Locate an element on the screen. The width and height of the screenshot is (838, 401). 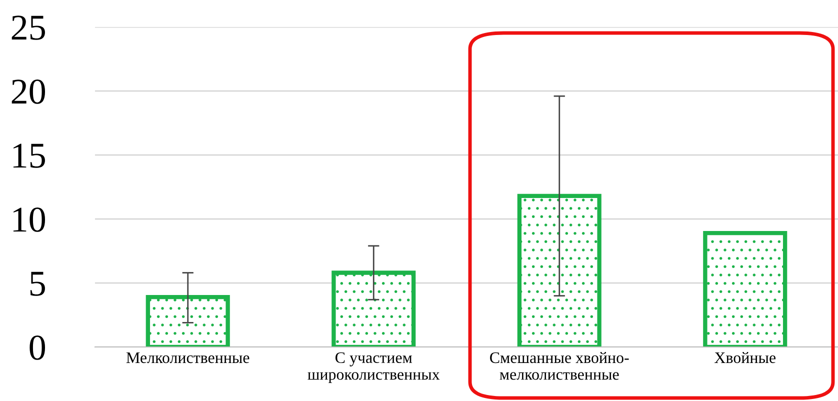
y-tick-label: 20 is located at coordinates (29, 92).